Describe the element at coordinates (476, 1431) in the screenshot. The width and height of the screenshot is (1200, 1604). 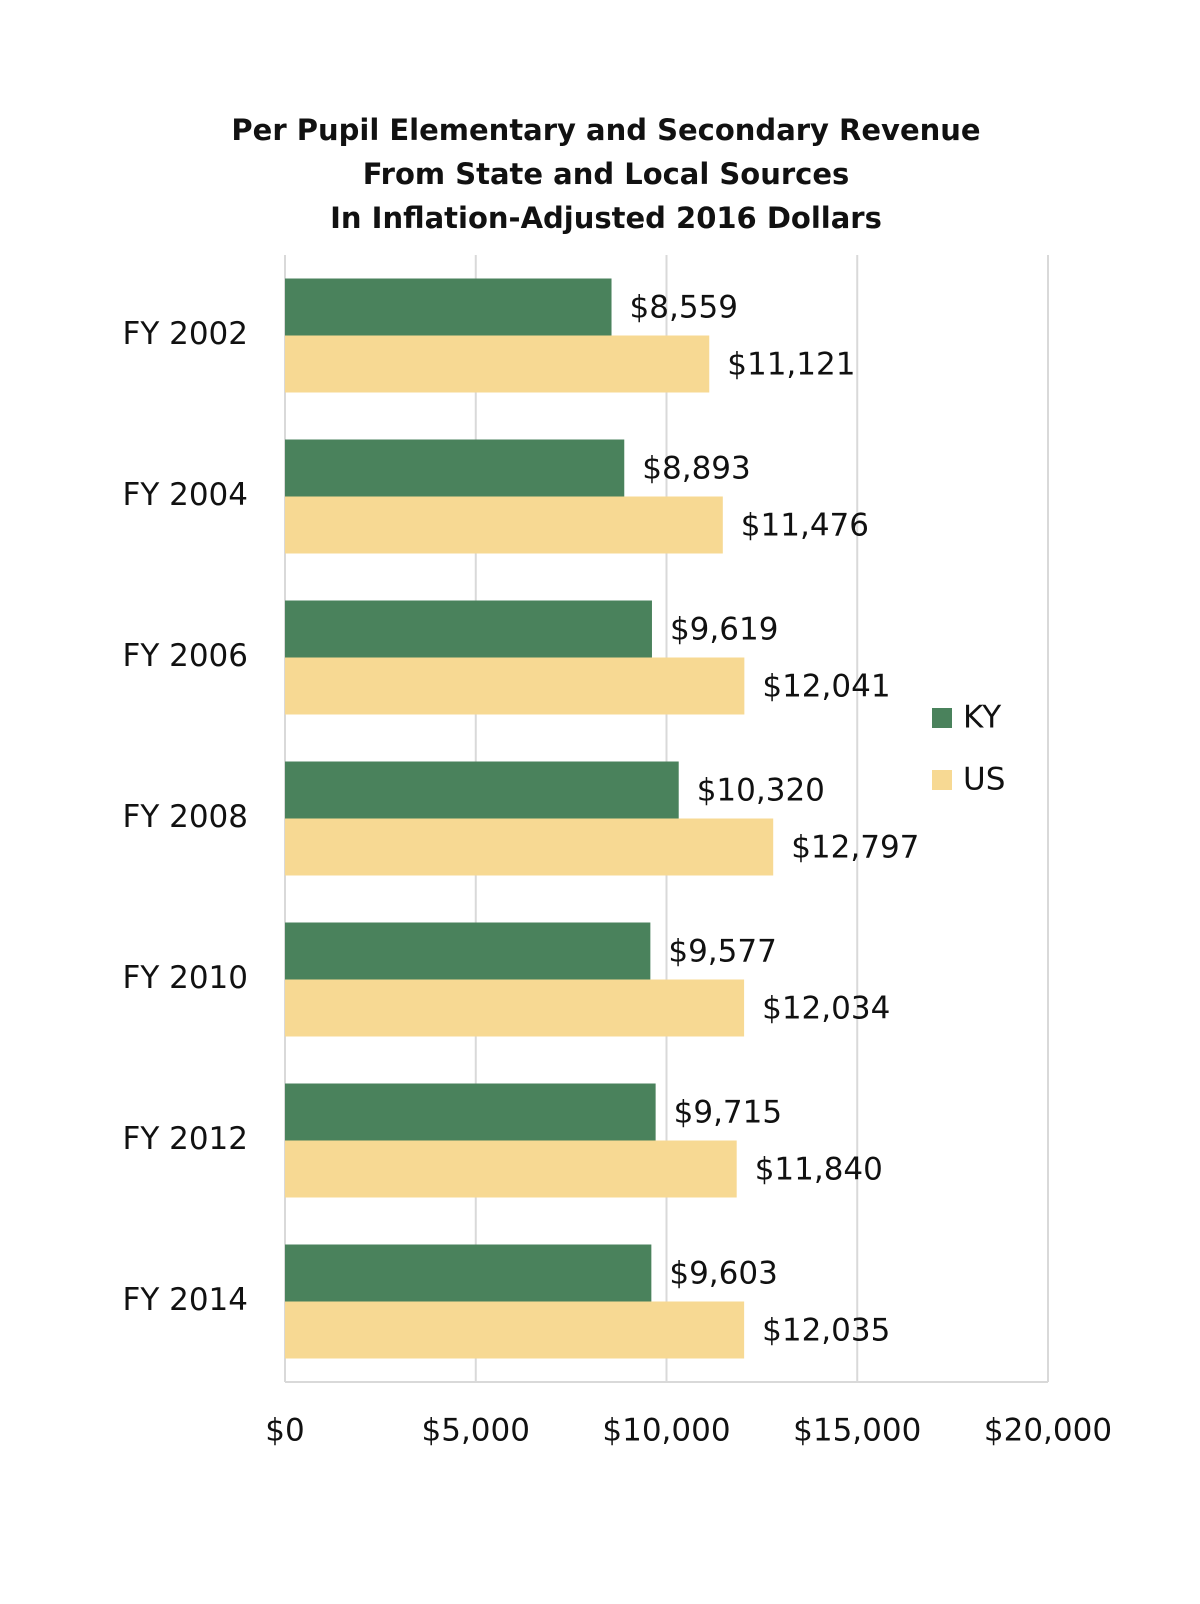
I see `x-tick-label: $5,000` at that location.